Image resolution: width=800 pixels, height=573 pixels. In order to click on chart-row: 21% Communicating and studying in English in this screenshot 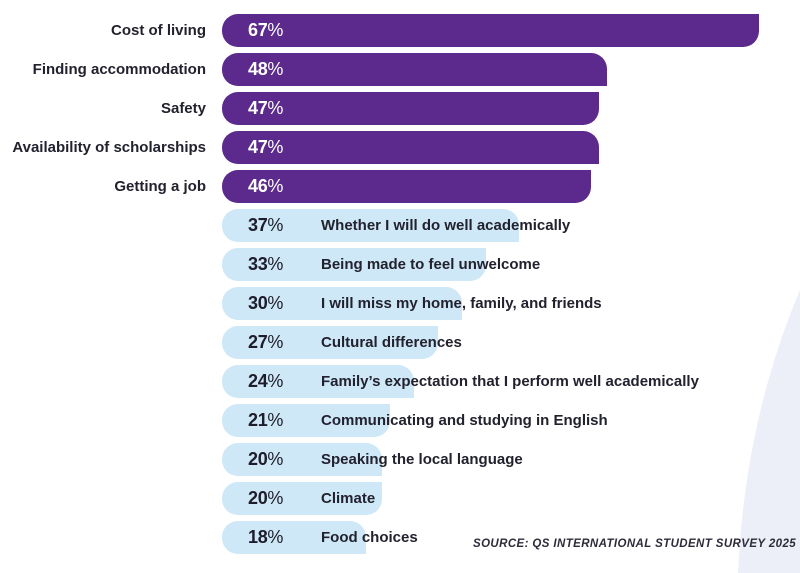, I will do `click(400, 420)`.